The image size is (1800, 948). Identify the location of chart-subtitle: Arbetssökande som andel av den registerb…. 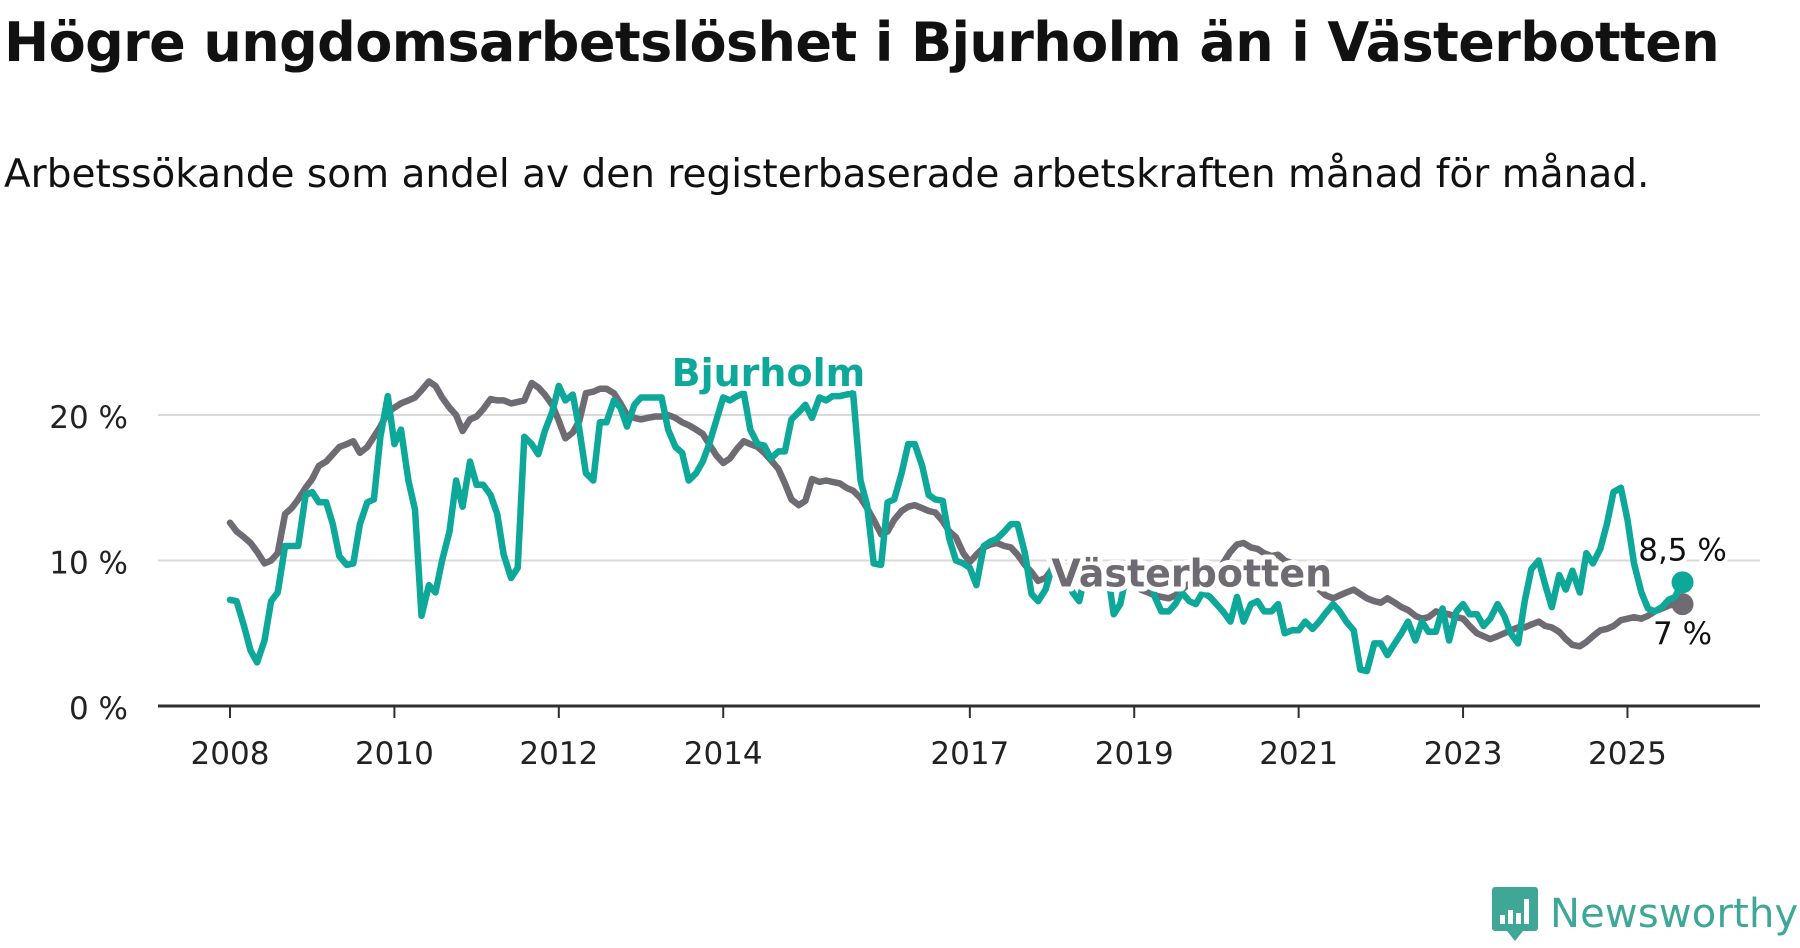
(827, 174).